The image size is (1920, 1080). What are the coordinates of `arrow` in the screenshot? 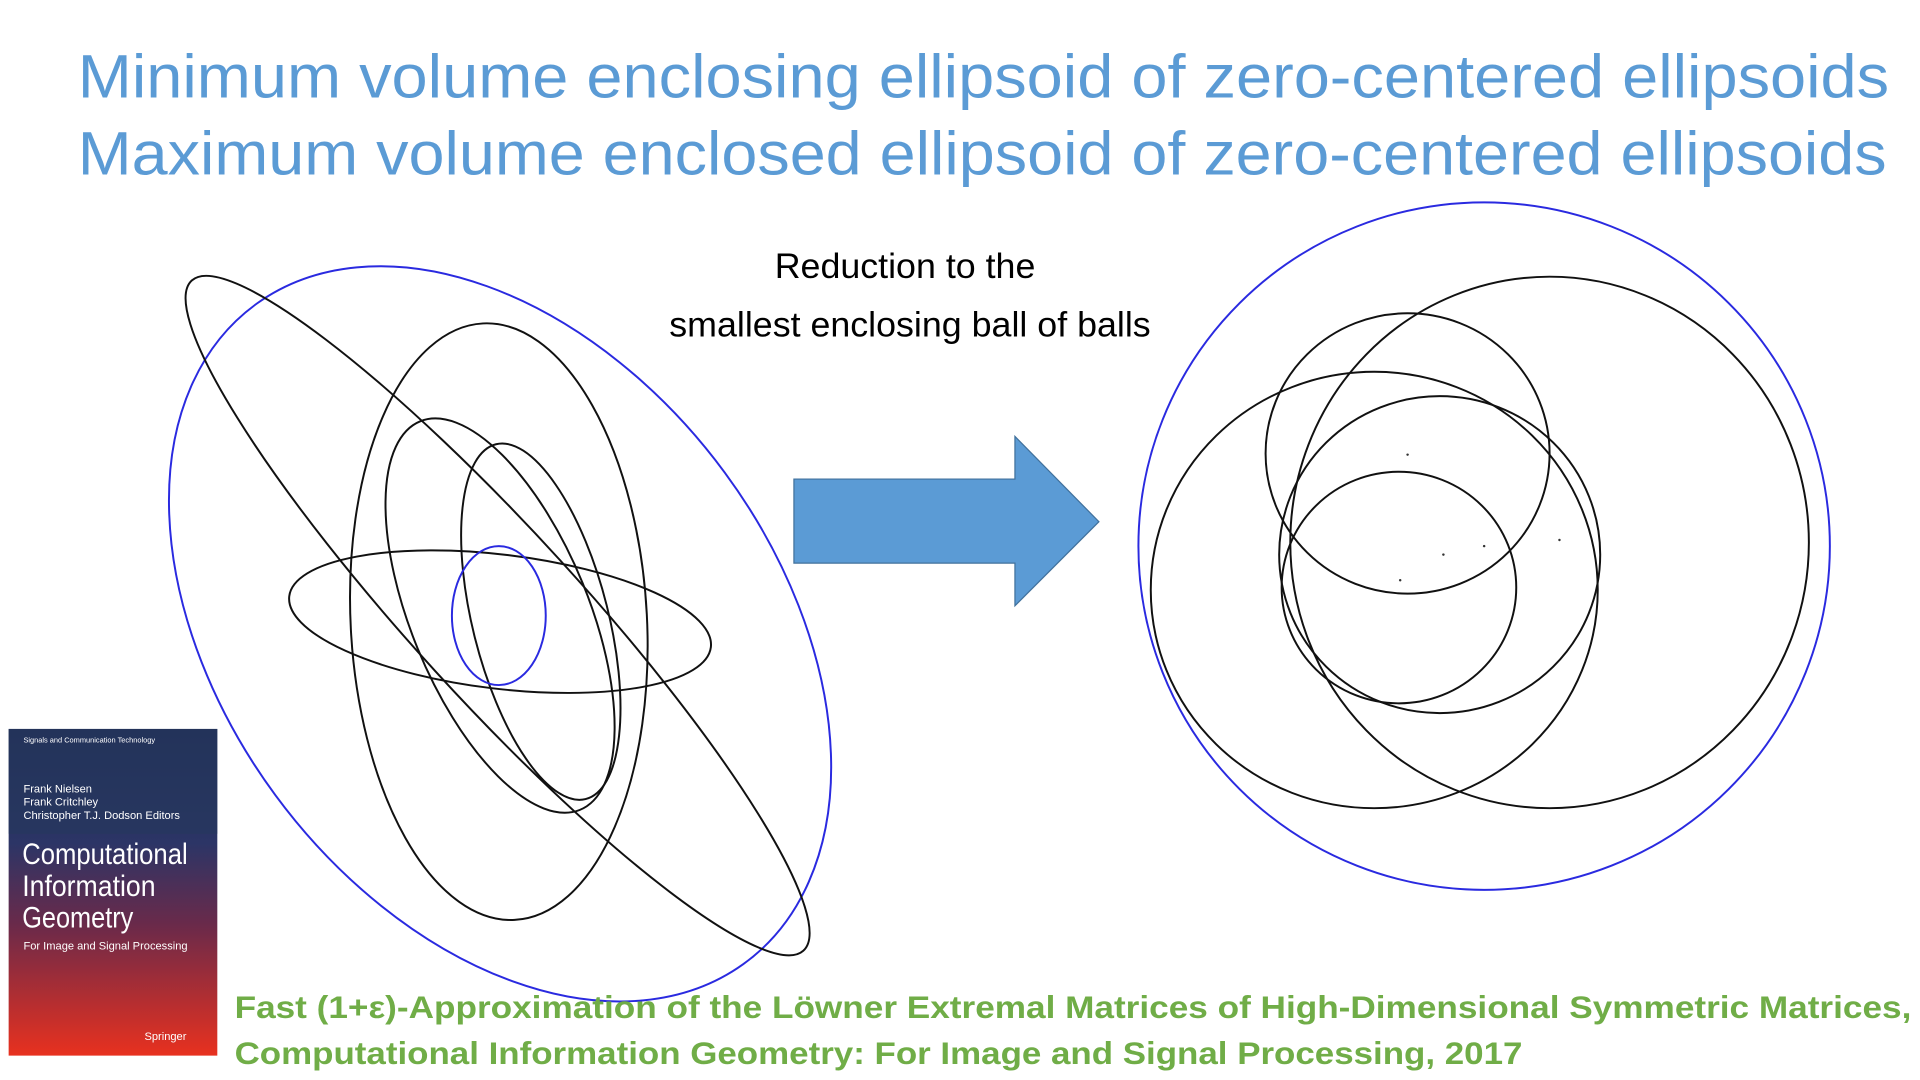 It's located at (946, 521).